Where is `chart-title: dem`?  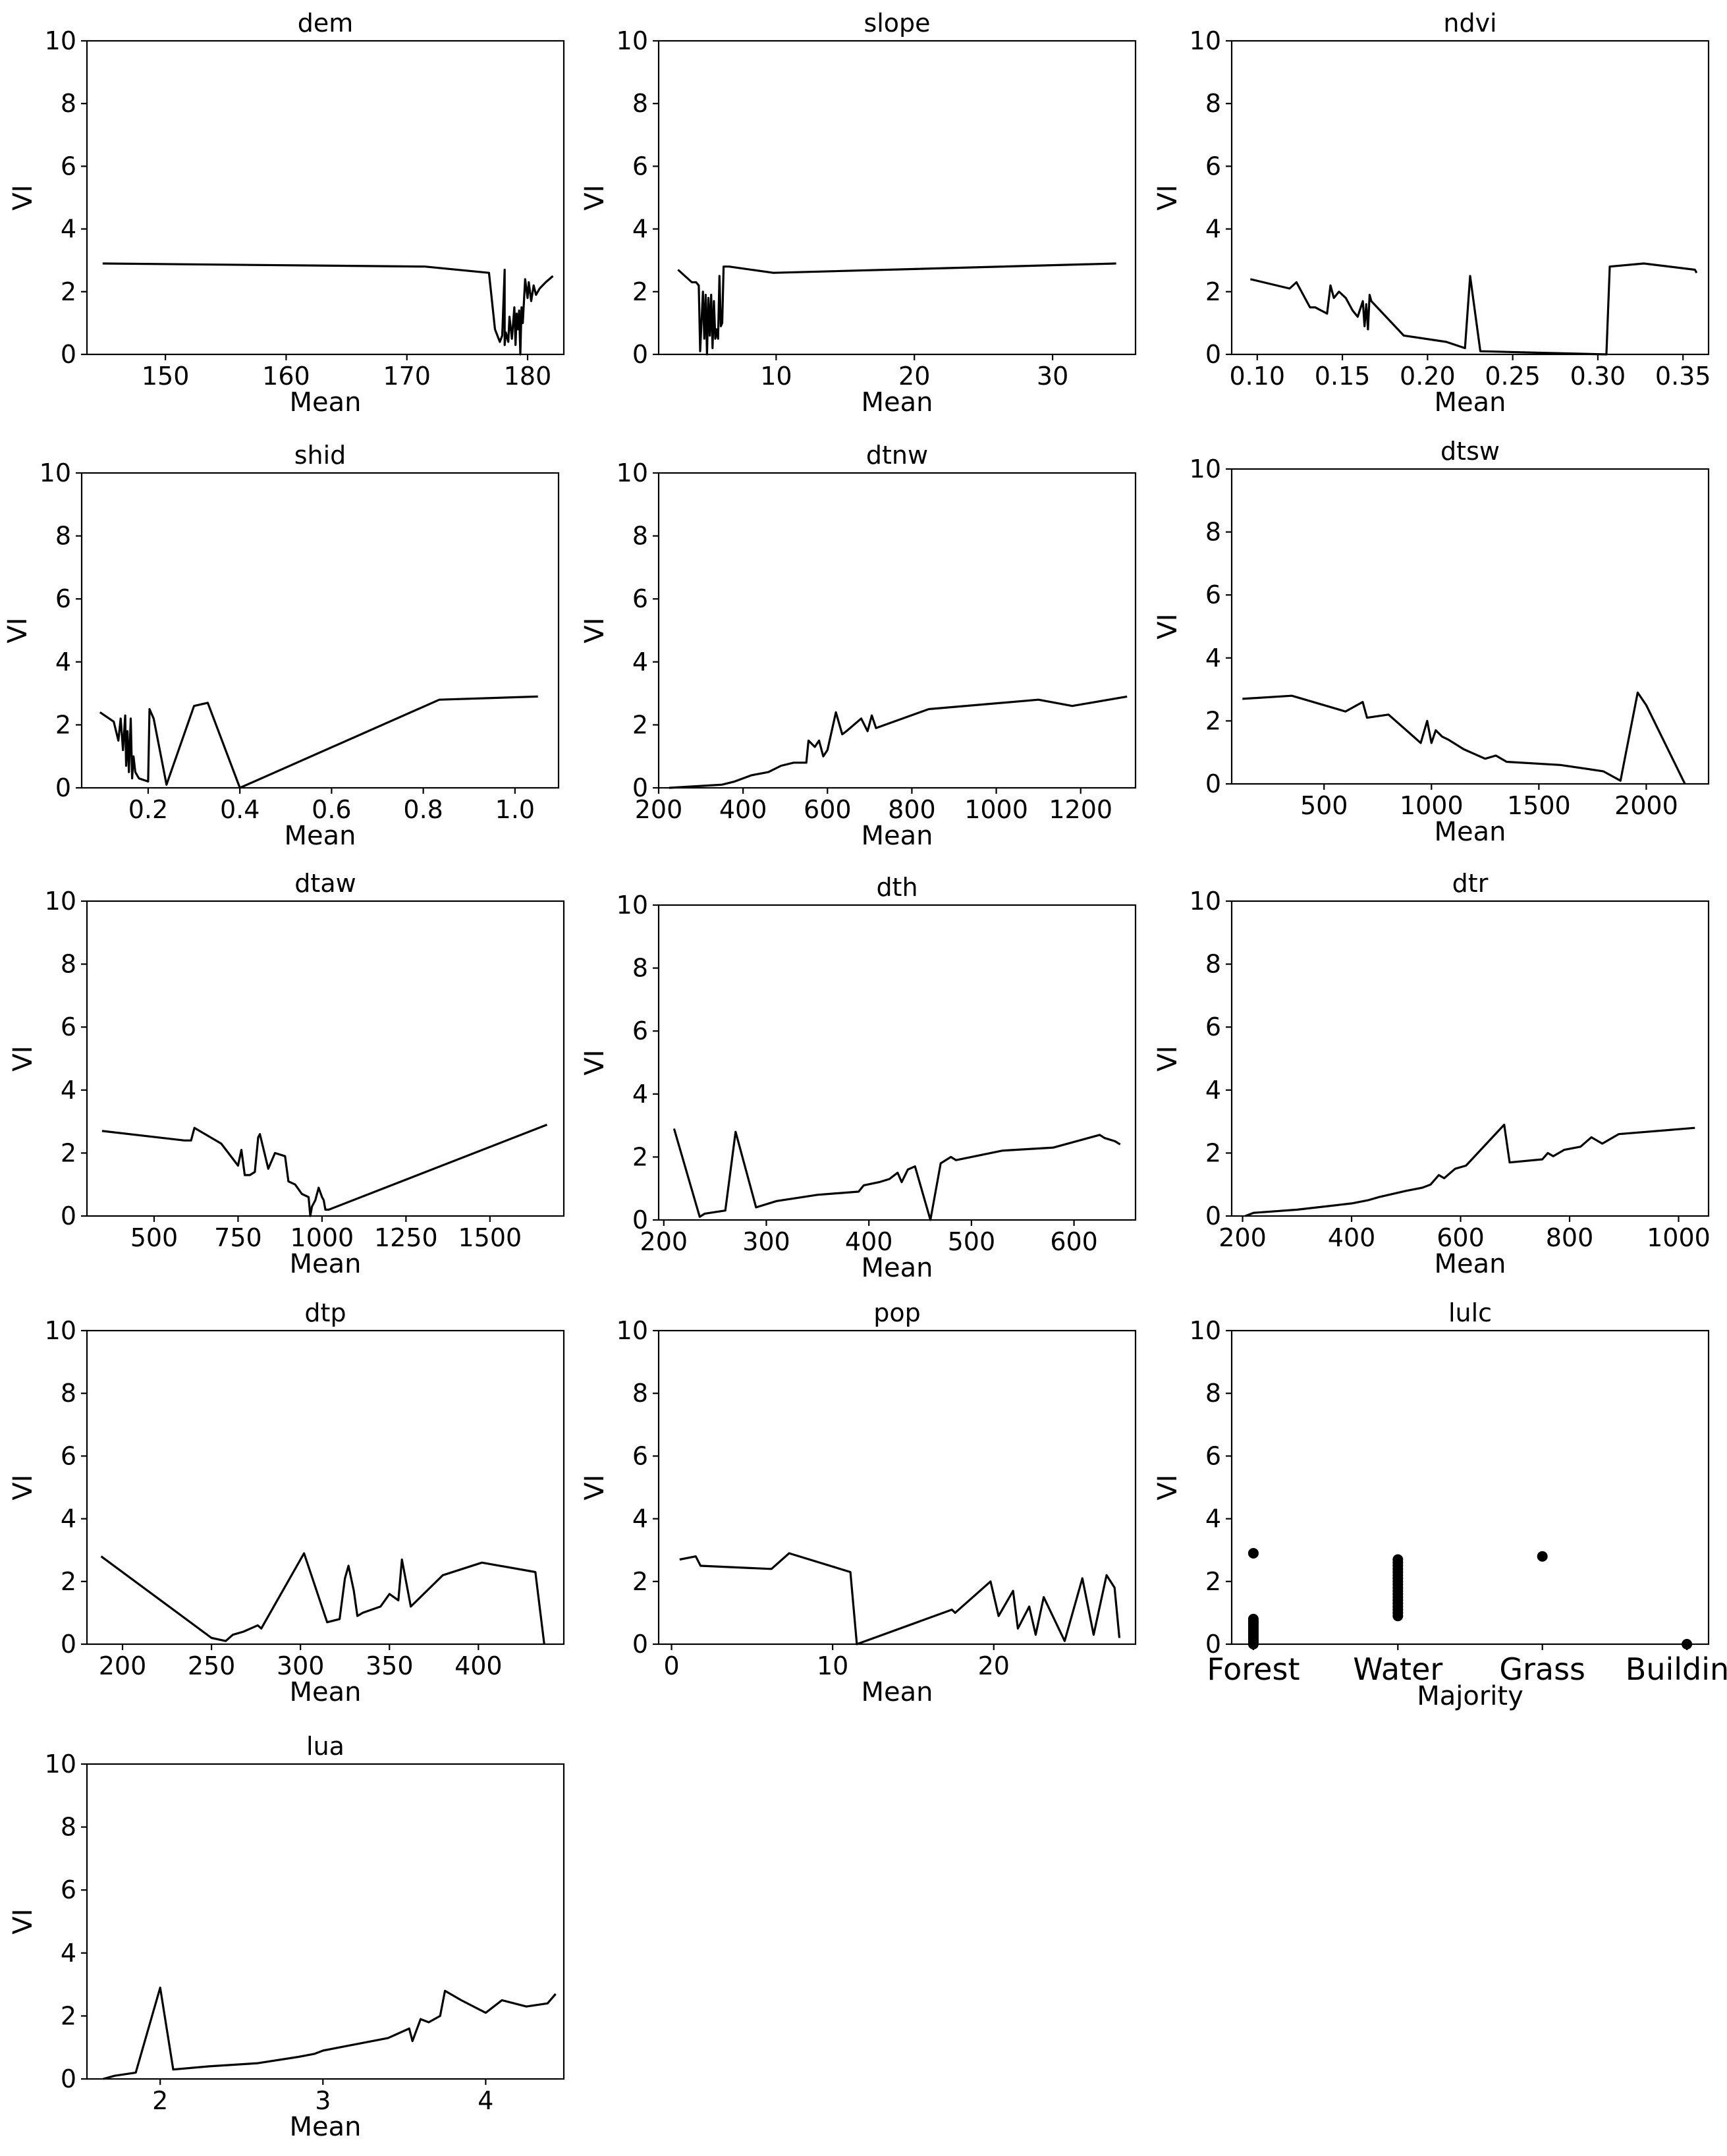 chart-title: dem is located at coordinates (326, 24).